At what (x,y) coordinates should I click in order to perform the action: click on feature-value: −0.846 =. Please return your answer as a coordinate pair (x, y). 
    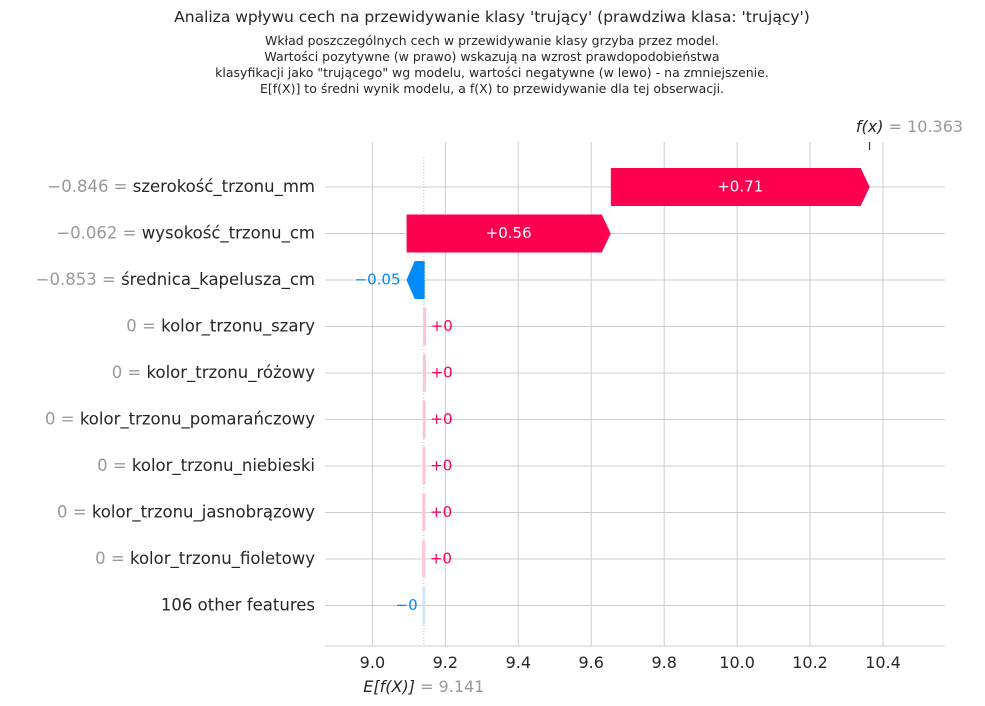
    Looking at the image, I should click on (89, 186).